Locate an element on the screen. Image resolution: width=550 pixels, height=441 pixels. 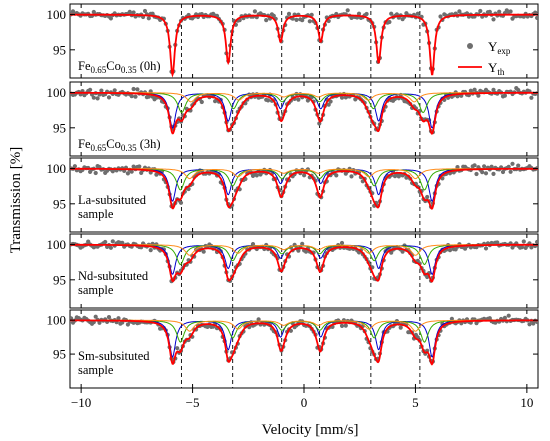
sample-label: Sm-subsituted sample is located at coordinates (114, 363).